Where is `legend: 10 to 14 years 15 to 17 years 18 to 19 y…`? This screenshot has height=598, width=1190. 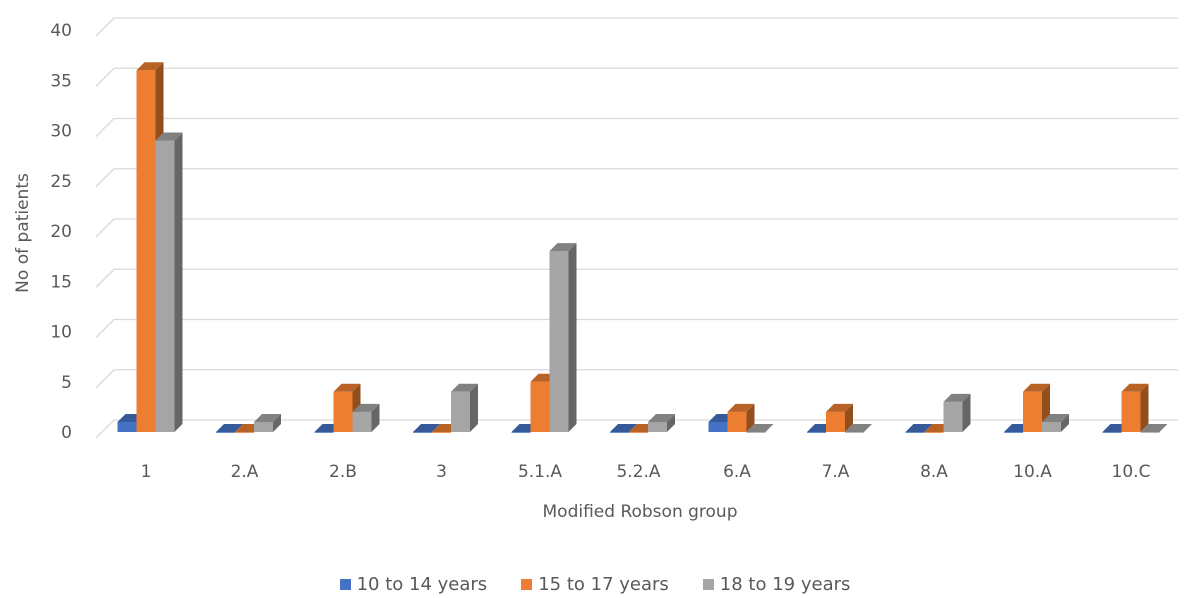
legend: 10 to 14 years 15 to 17 years 18 to 19 y… is located at coordinates (595, 584).